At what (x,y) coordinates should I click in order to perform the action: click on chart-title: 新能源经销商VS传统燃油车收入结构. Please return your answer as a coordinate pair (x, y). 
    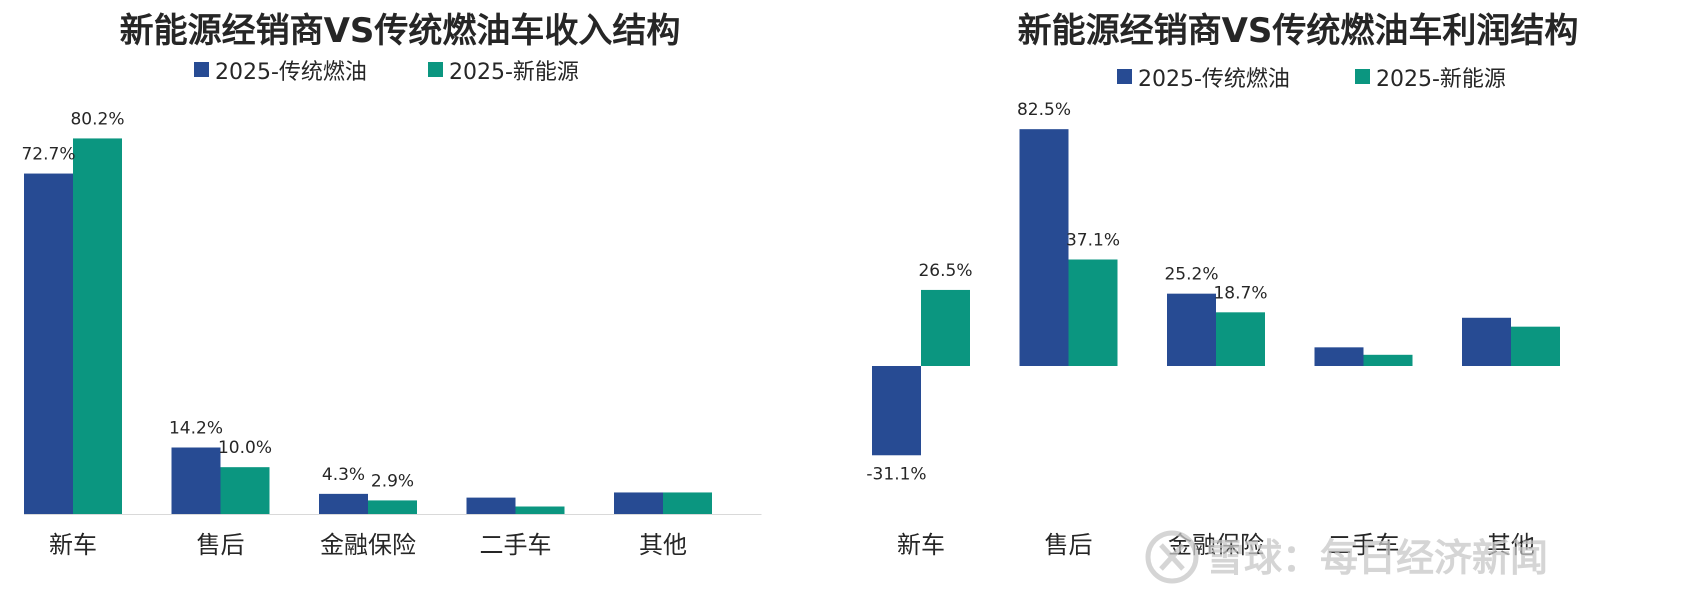
    Looking at the image, I should click on (400, 31).